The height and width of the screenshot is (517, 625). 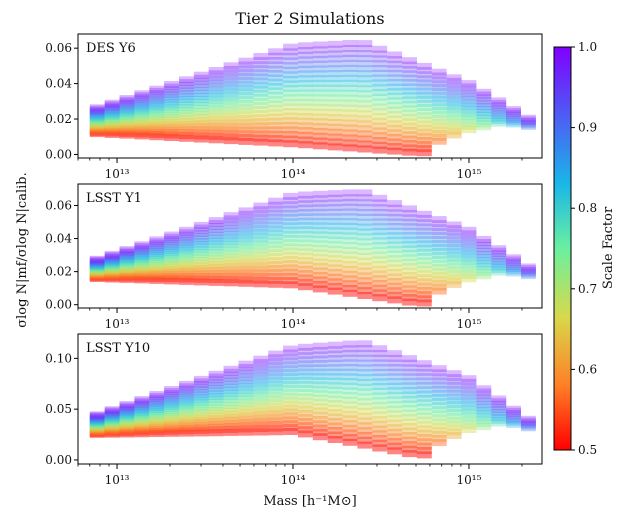 I want to click on x-tick-label: 10¹⁵, so click(x=469, y=324).